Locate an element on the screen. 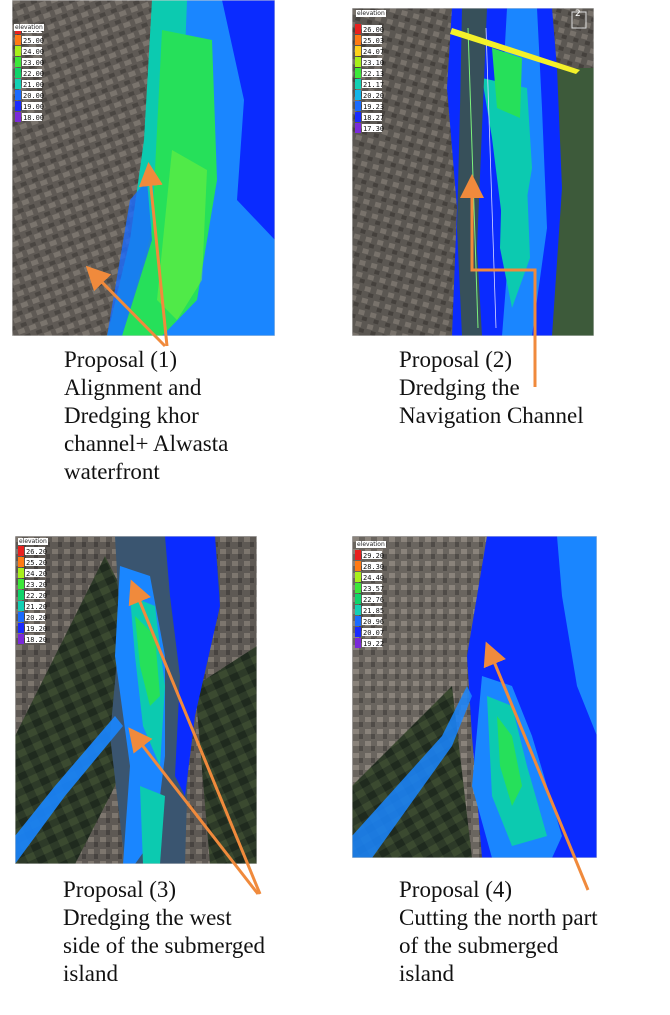 Image resolution: width=670 pixels, height=1015 pixels. caption-4-line-3: of the submerged is located at coordinates (479, 945).